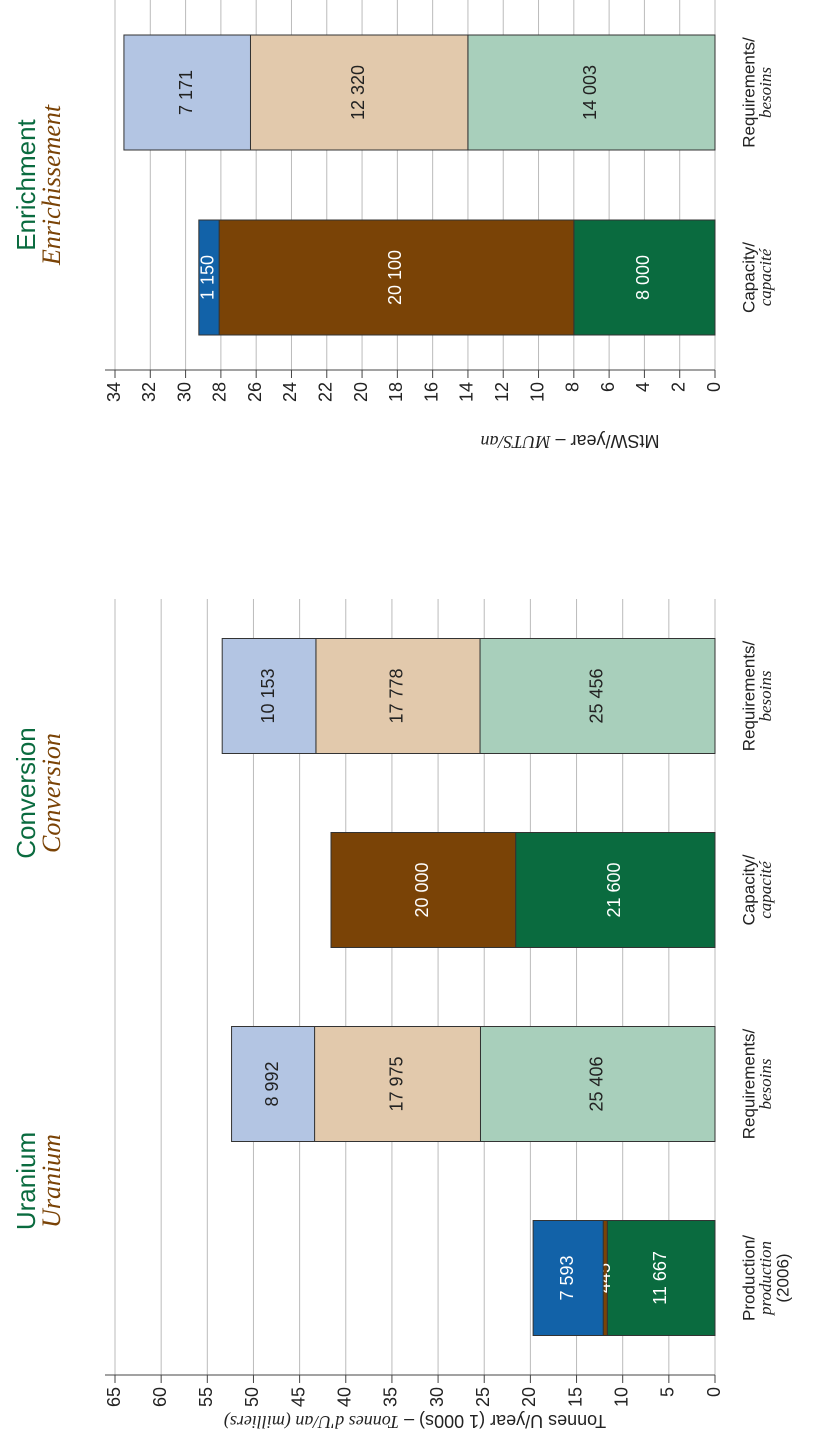  Describe the element at coordinates (26, 1181) in the screenshot. I see `group-title: Uranium` at that location.